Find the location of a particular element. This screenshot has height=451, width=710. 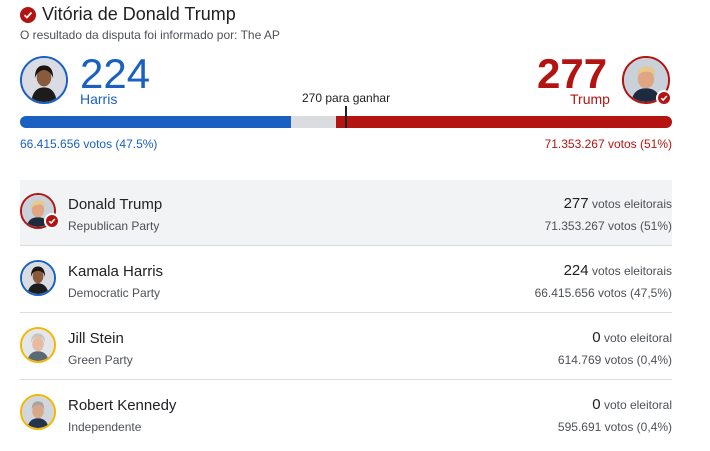

candidate-electoral: 277 votos eleitorais is located at coordinates (618, 203).